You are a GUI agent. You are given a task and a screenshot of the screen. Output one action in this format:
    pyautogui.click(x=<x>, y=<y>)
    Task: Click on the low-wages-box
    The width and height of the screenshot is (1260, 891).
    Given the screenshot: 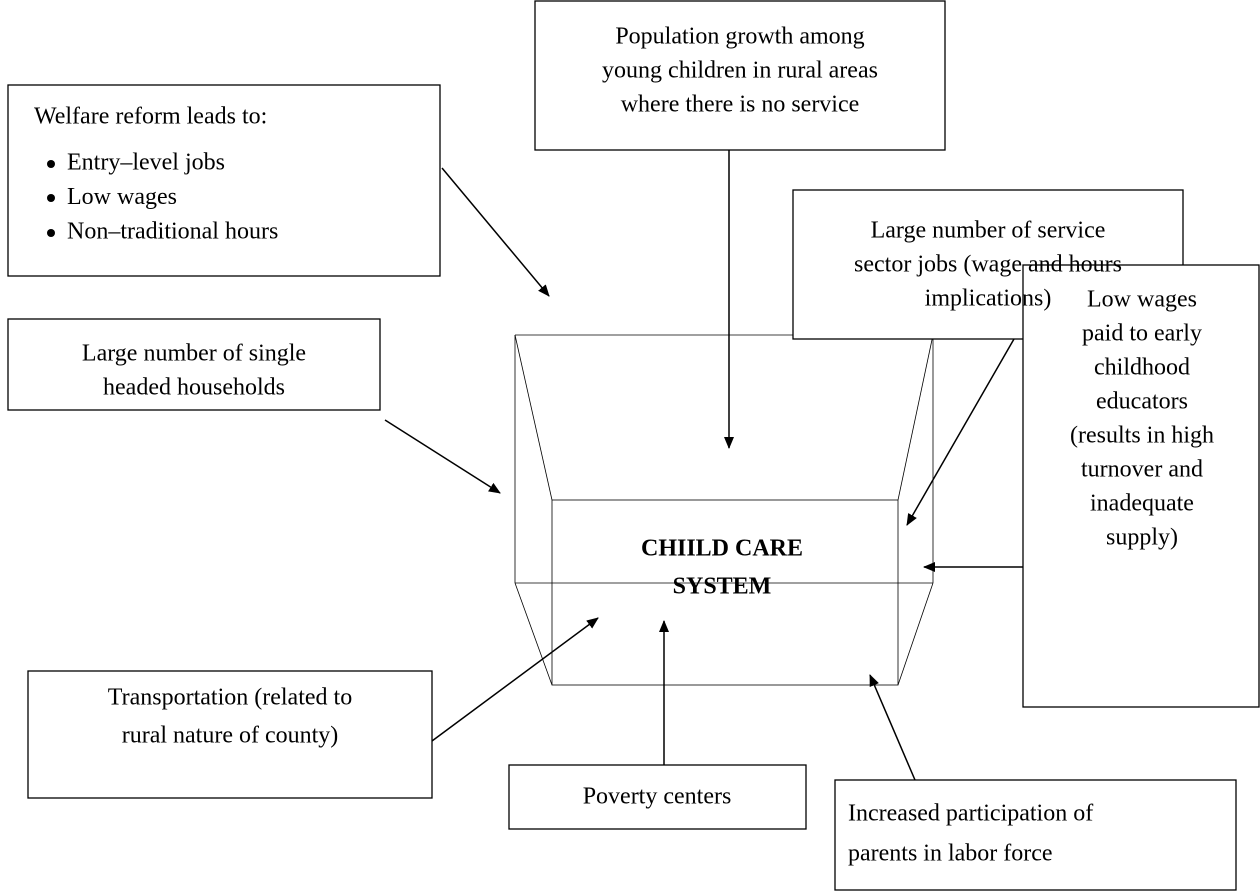 What is the action you would take?
    pyautogui.click(x=1141, y=486)
    